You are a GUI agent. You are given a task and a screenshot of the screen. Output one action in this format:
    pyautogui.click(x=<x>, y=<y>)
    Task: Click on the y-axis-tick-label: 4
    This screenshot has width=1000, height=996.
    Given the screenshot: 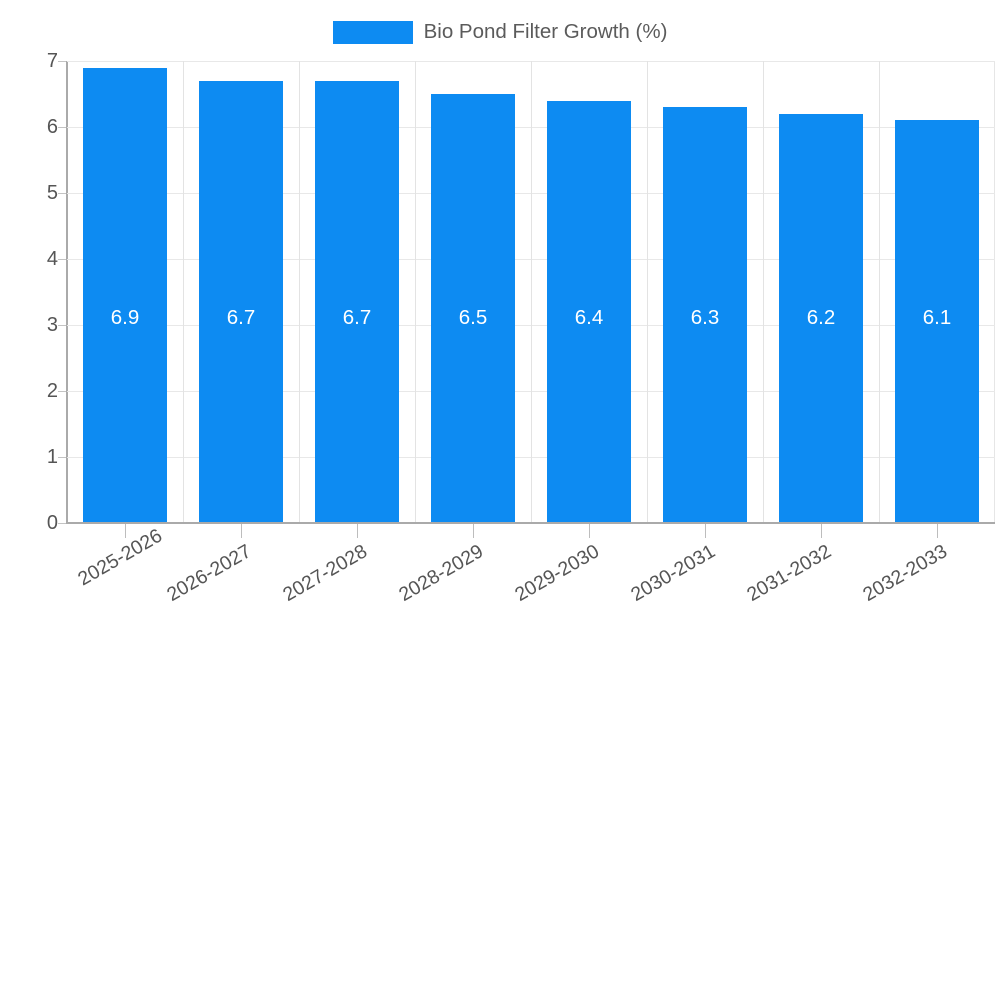 What is the action you would take?
    pyautogui.click(x=52, y=259)
    